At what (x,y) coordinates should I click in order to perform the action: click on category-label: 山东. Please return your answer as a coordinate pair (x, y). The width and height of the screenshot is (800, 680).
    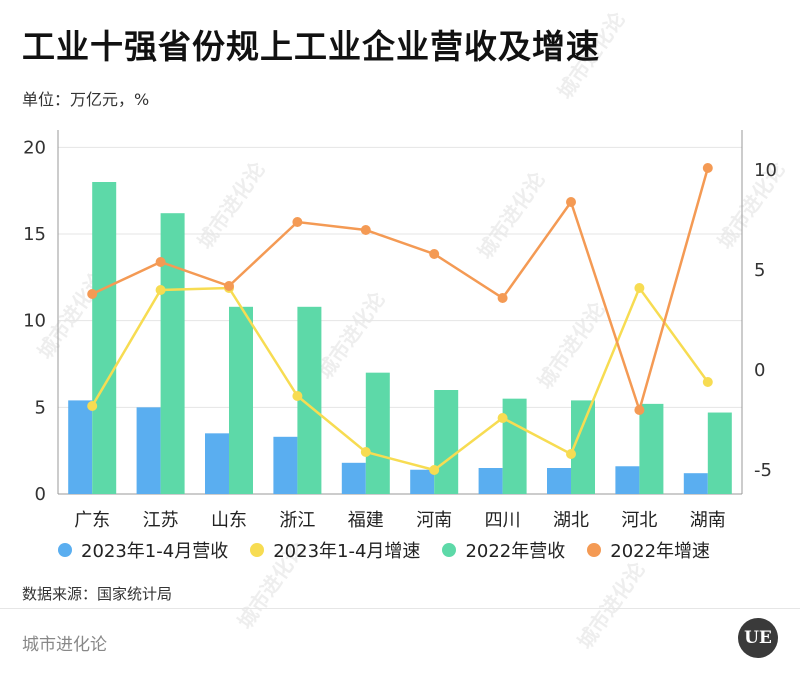
    Looking at the image, I should click on (229, 520).